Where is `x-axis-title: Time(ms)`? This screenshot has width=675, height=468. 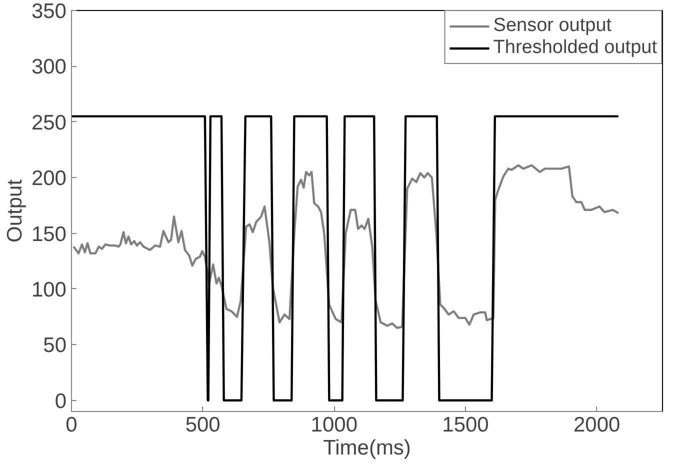 x-axis-title: Time(ms) is located at coordinates (367, 448).